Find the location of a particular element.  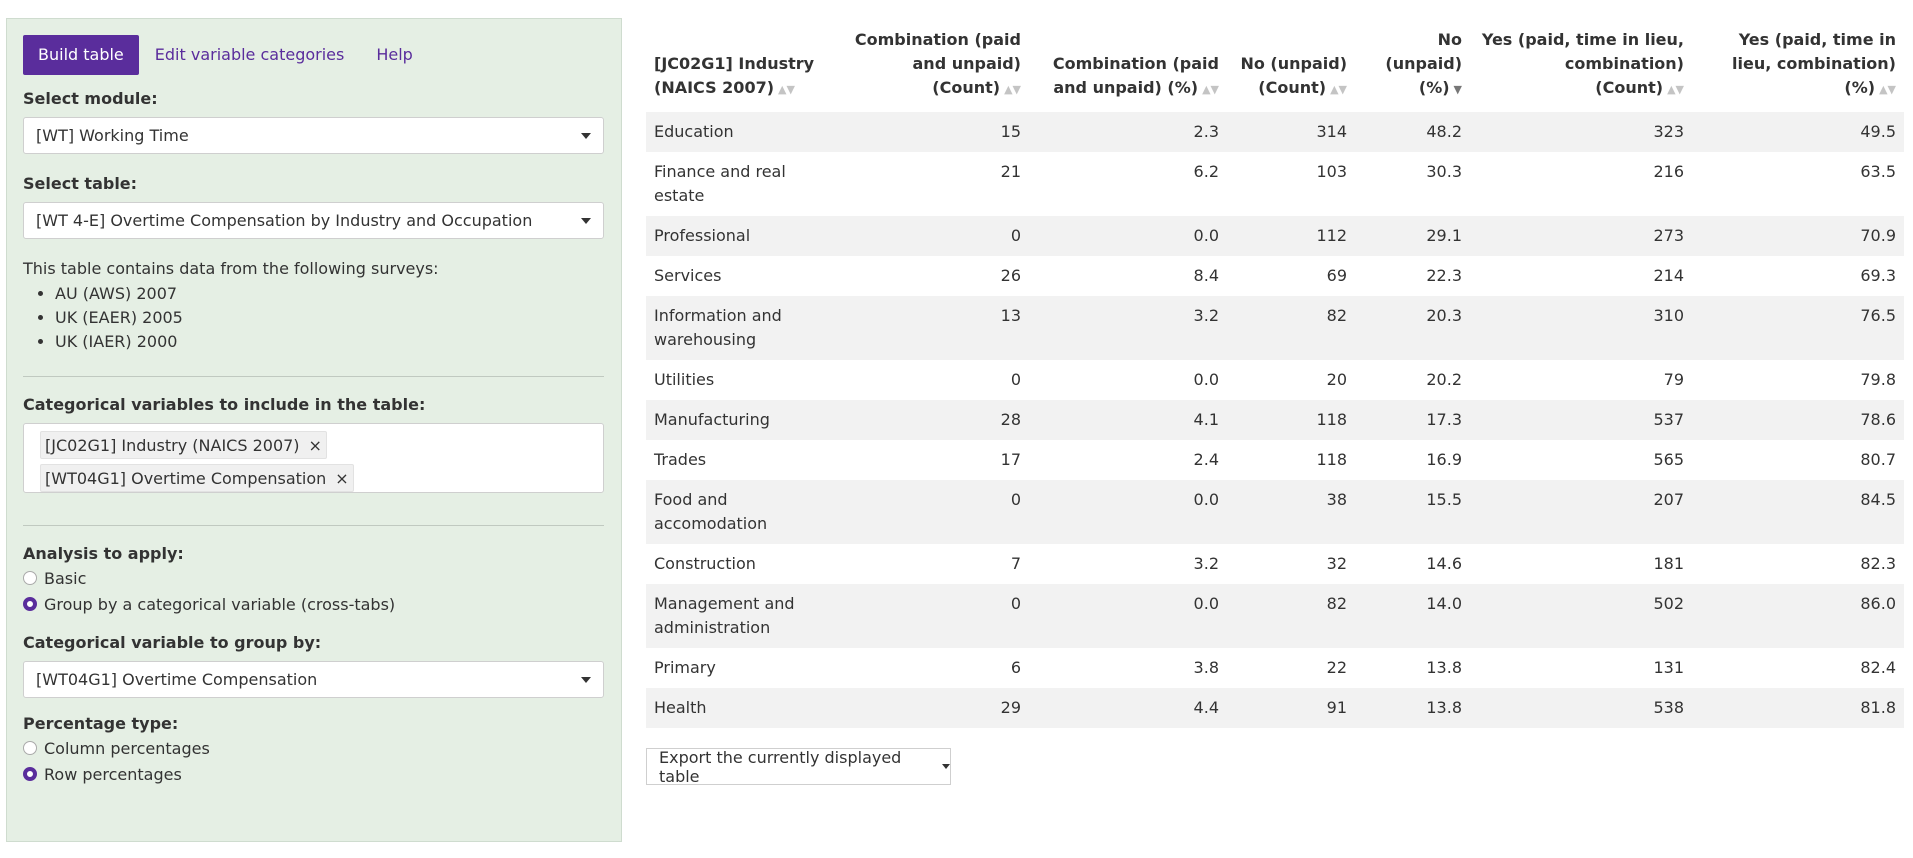

value-cell: 537 is located at coordinates (1668, 419).